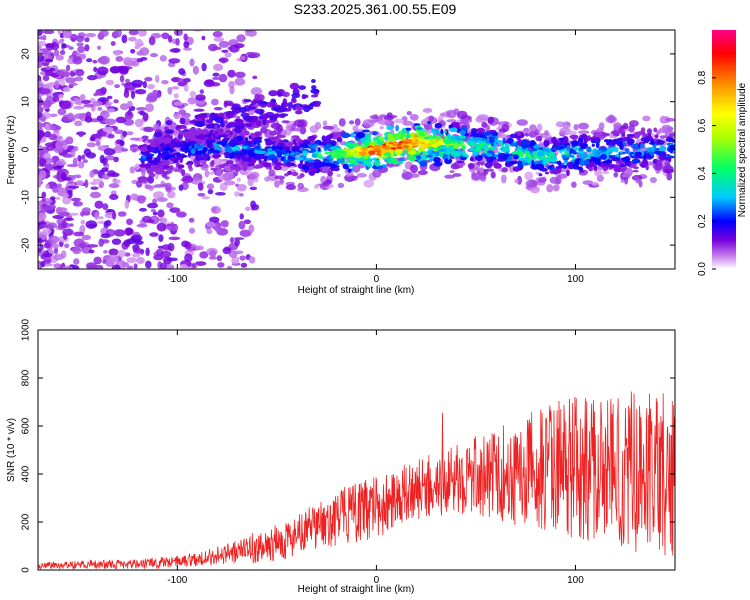 This screenshot has height=600, width=750. What do you see at coordinates (177, 279) in the screenshot?
I see `spectrogram-x-tick-label: -100` at bounding box center [177, 279].